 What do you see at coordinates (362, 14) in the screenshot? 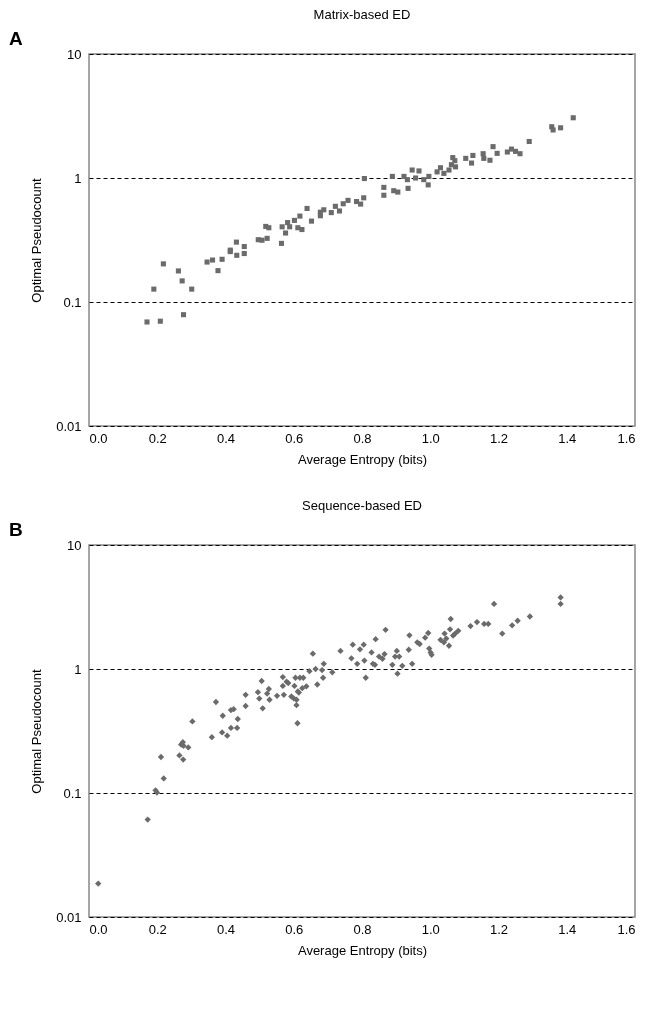
I see `chart-title: Matrix-based ED` at bounding box center [362, 14].